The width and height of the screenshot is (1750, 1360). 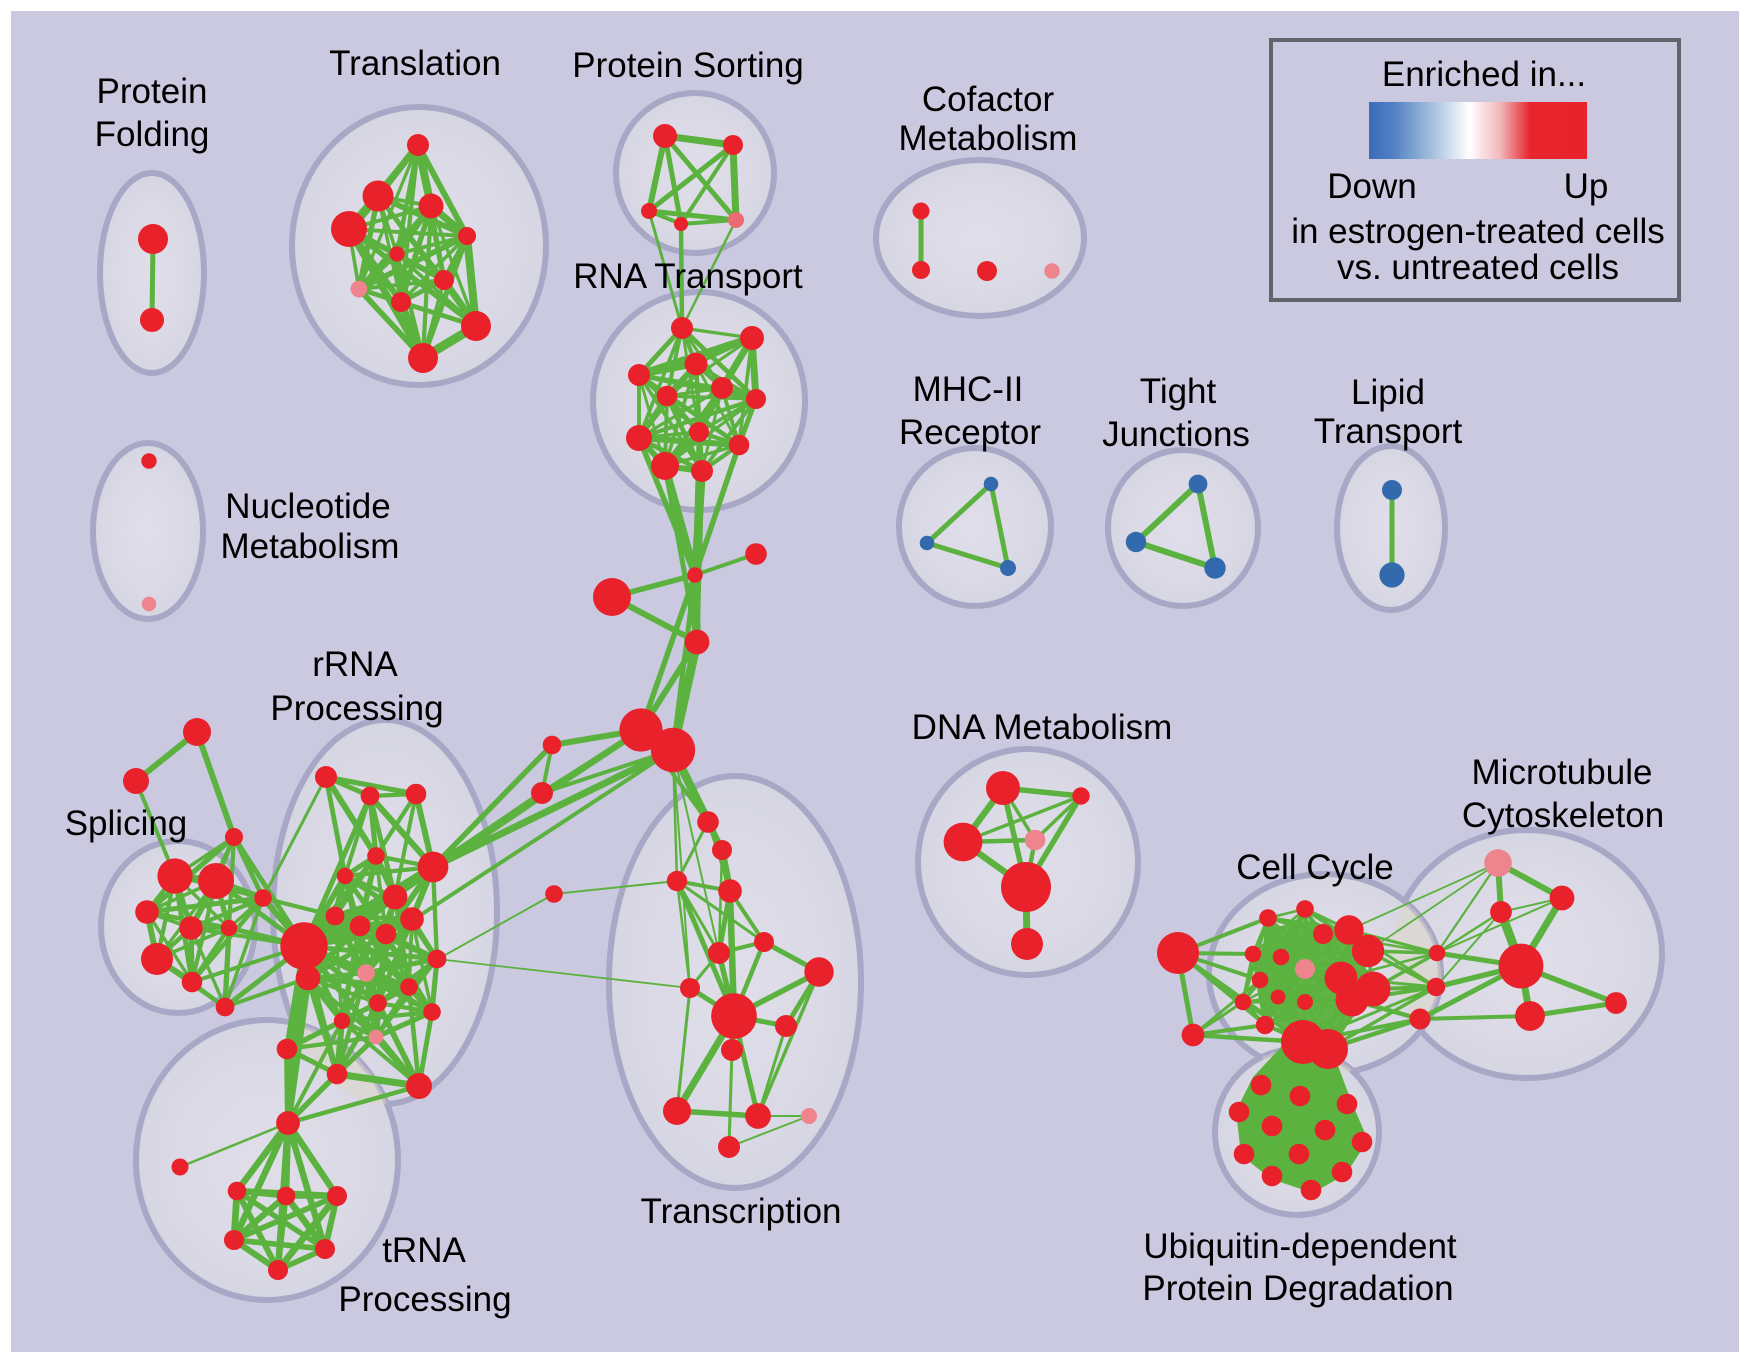 What do you see at coordinates (1176, 434) in the screenshot?
I see `svg-text: Junctions` at bounding box center [1176, 434].